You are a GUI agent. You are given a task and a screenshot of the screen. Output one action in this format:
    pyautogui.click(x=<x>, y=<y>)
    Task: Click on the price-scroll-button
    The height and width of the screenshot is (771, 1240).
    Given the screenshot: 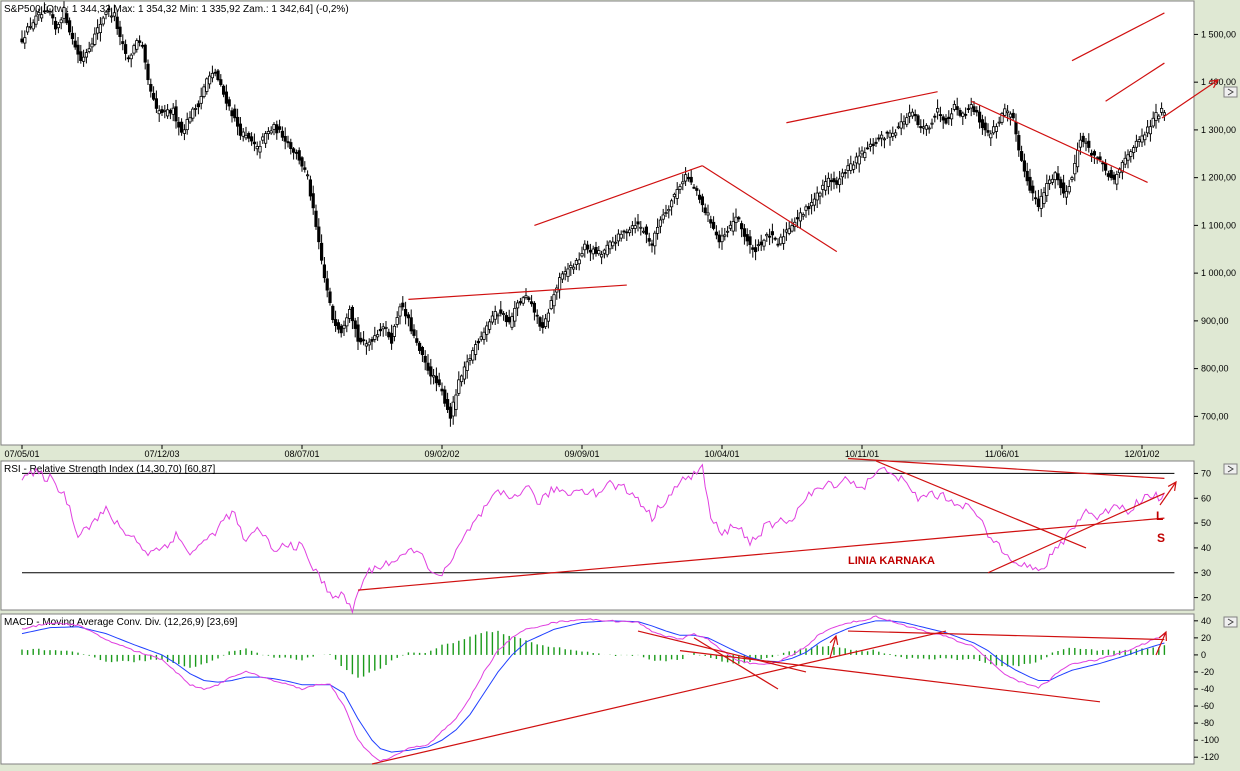 What is the action you would take?
    pyautogui.click(x=1230, y=92)
    